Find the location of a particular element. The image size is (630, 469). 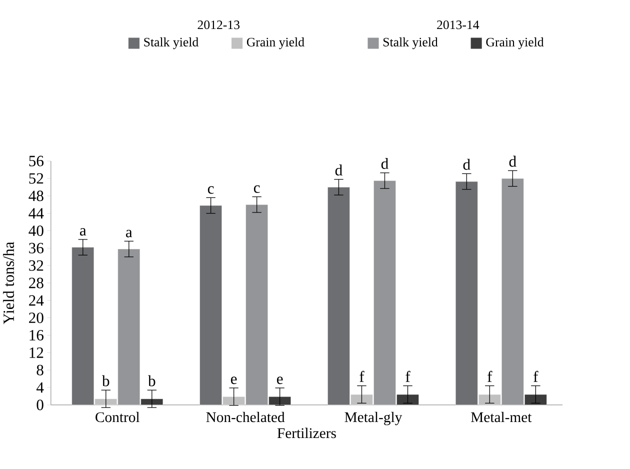

y-tick-label: 32 is located at coordinates (36, 265).